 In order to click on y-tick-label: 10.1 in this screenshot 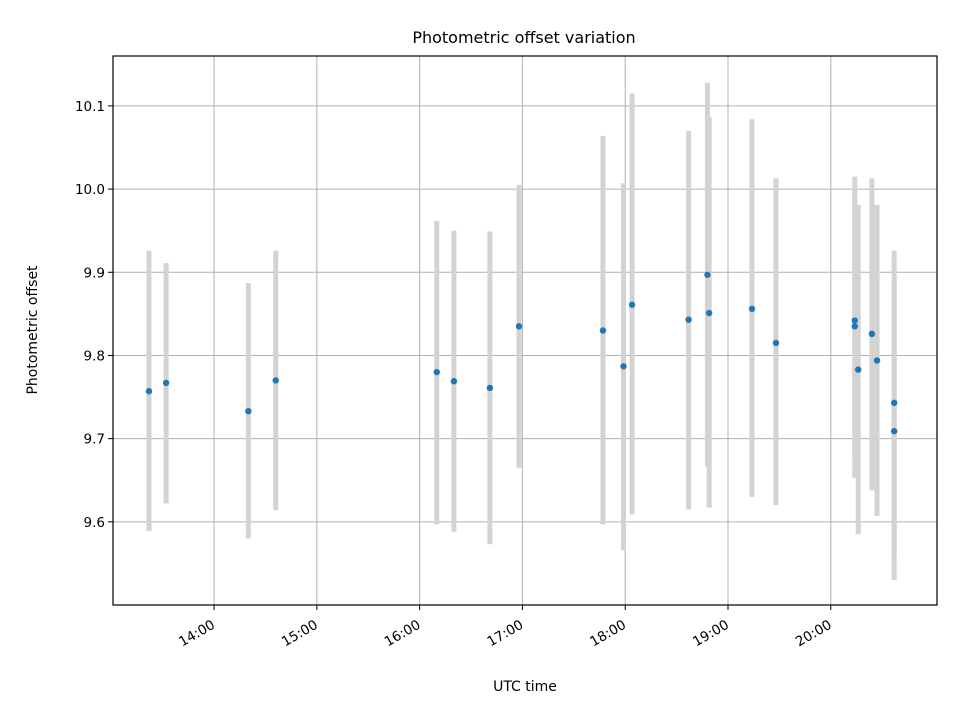, I will do `click(90, 107)`.